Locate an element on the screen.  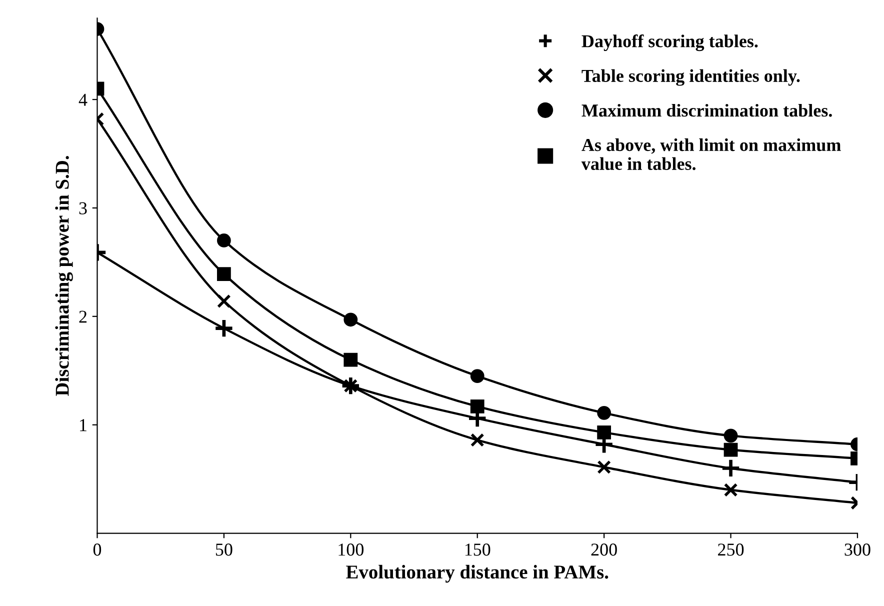
x-axis-title: Evolutionary distance in PAMs. is located at coordinates (477, 573).